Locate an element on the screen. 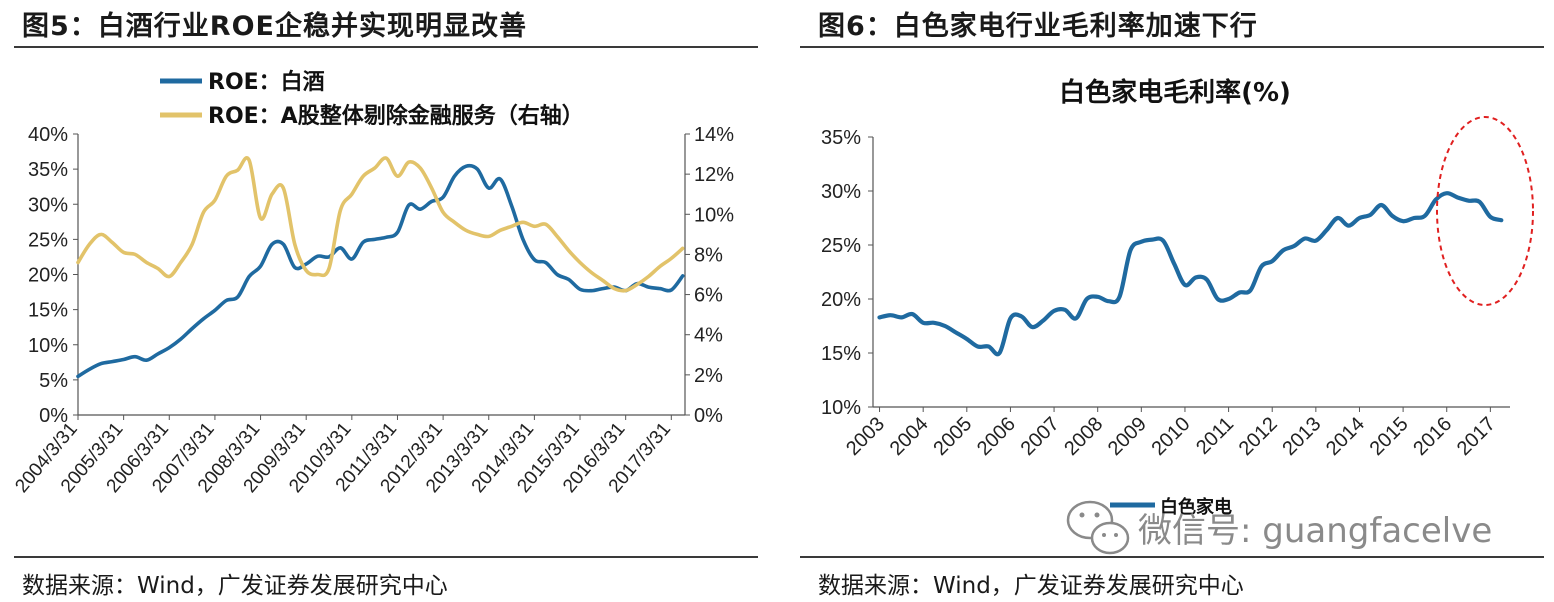  right-chart-x-tick-label: 2004 is located at coordinates (909, 436).